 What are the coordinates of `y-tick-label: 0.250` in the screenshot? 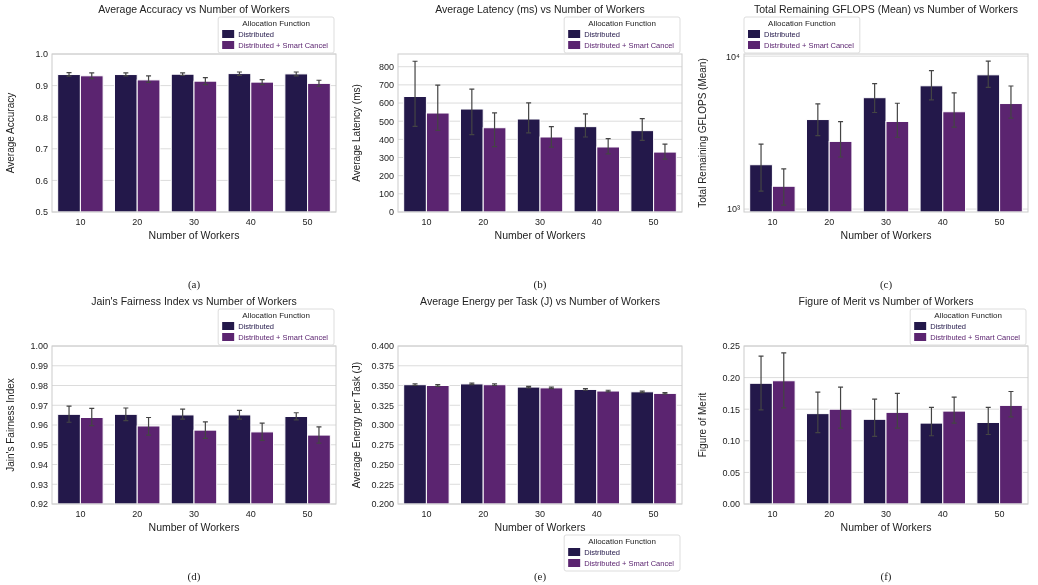 It's located at (382, 464).